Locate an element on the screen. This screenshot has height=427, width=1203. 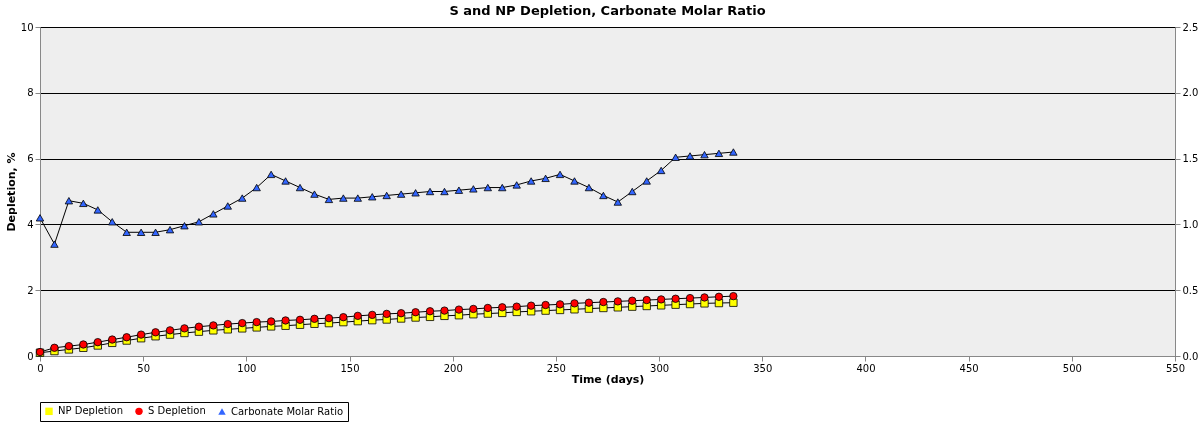
x-tick-label: 450 is located at coordinates (969, 368).